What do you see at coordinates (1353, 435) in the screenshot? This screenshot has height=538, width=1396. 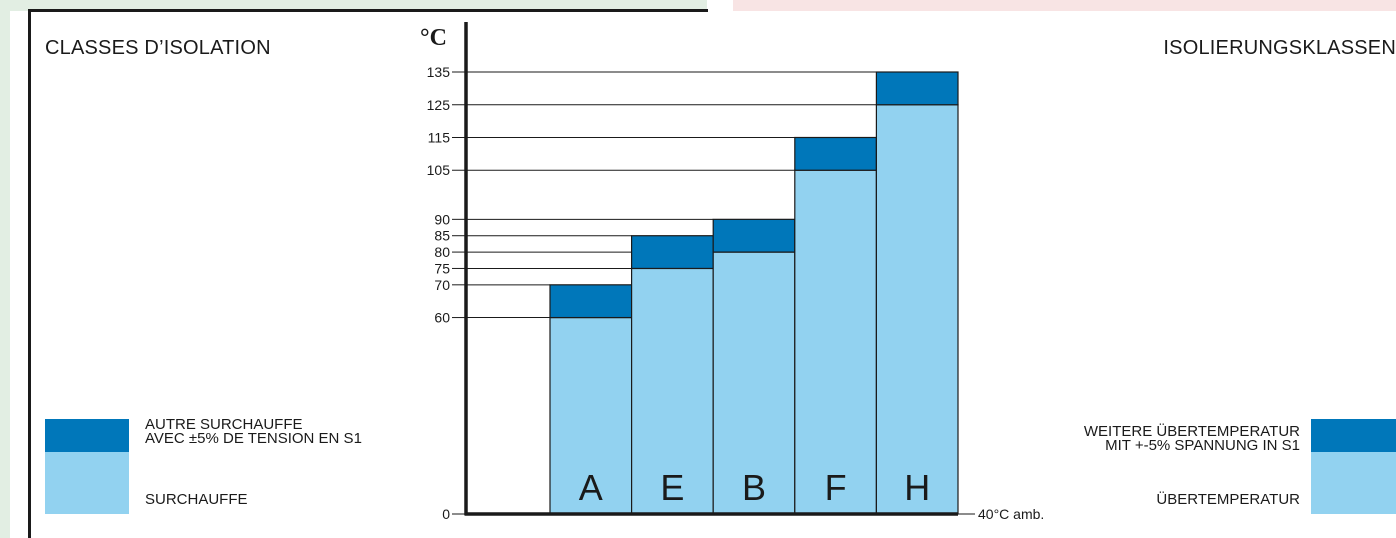 I see `legend-swatch-extra-de` at bounding box center [1353, 435].